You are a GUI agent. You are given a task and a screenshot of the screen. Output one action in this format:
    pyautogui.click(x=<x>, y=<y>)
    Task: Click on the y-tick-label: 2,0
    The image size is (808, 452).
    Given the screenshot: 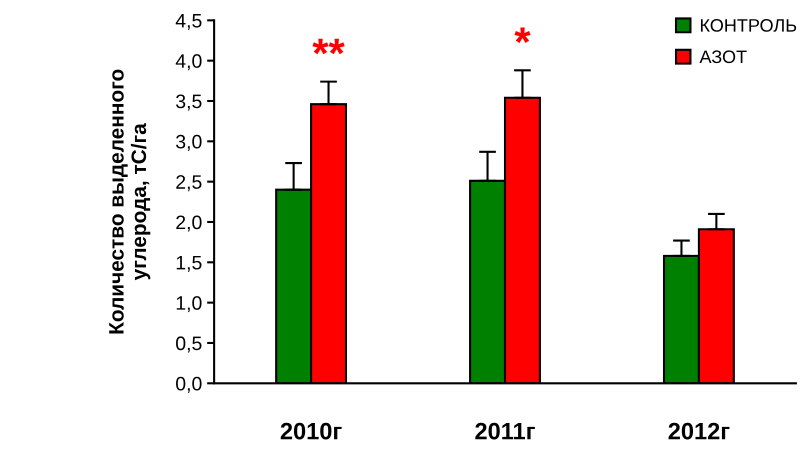 What is the action you would take?
    pyautogui.click(x=189, y=223)
    